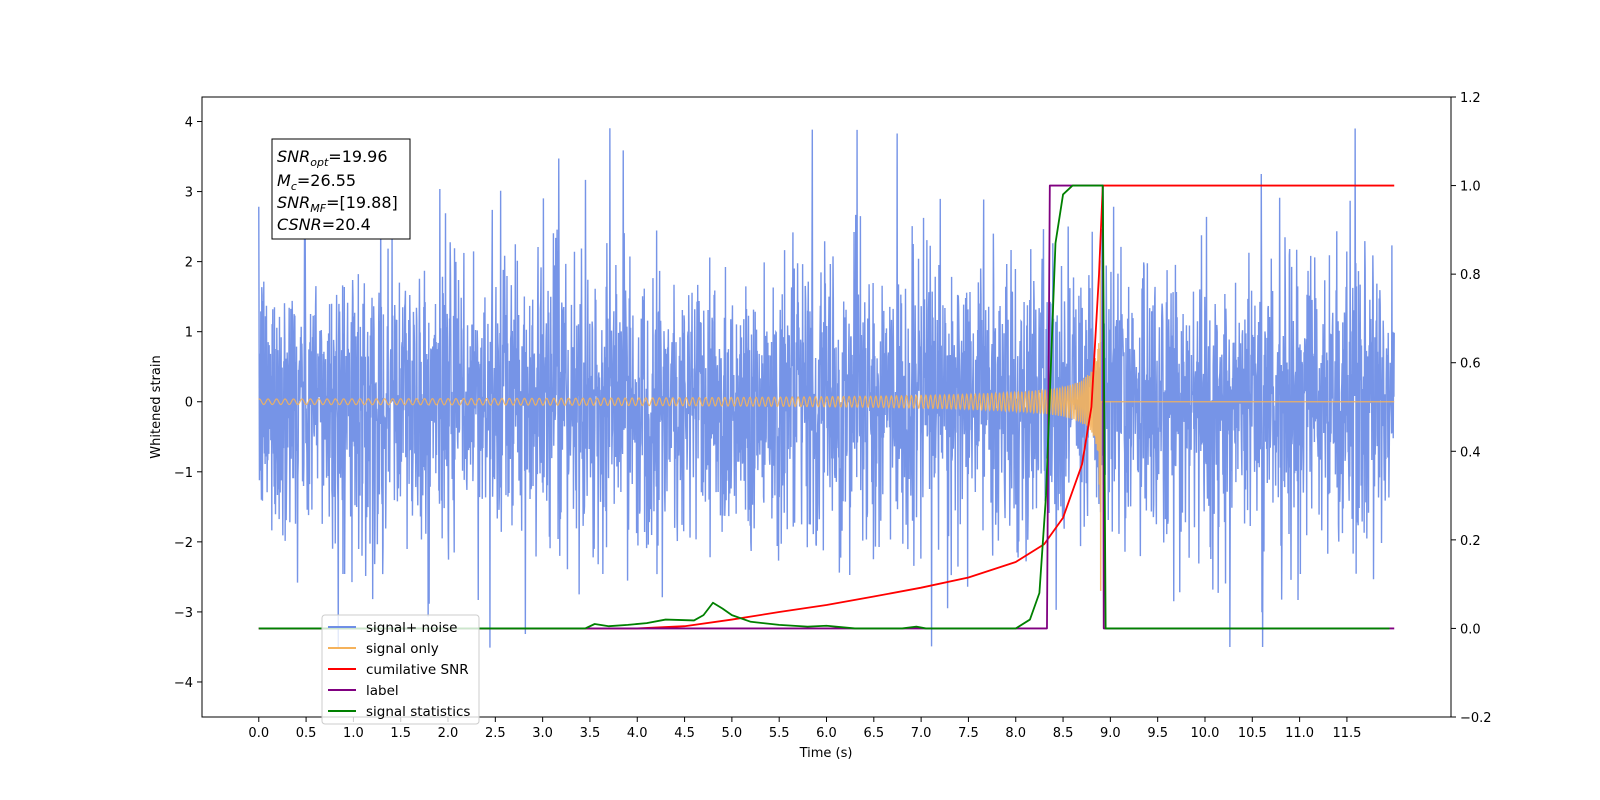 The image size is (1600, 800). Describe the element at coordinates (590, 733) in the screenshot. I see `x-tick-label: 3.5` at that location.